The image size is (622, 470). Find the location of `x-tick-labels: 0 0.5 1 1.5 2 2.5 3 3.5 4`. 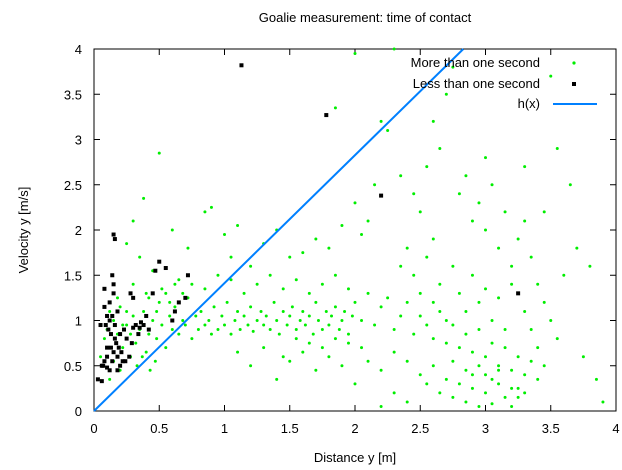

x-tick-labels: 0 0.5 1 1.5 2 2.5 3 3.5 4 is located at coordinates (354, 428).